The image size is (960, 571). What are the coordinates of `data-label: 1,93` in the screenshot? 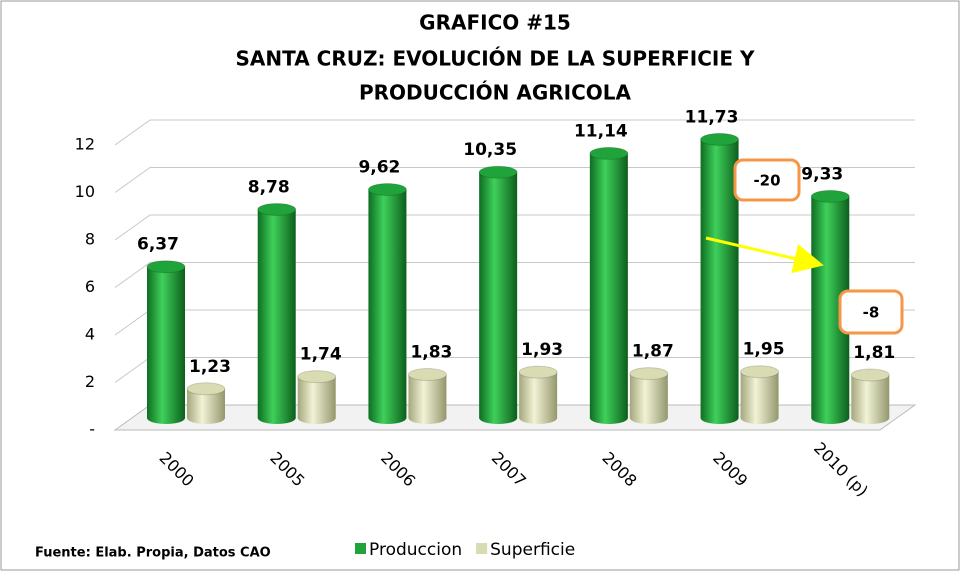 It's located at (542, 350).